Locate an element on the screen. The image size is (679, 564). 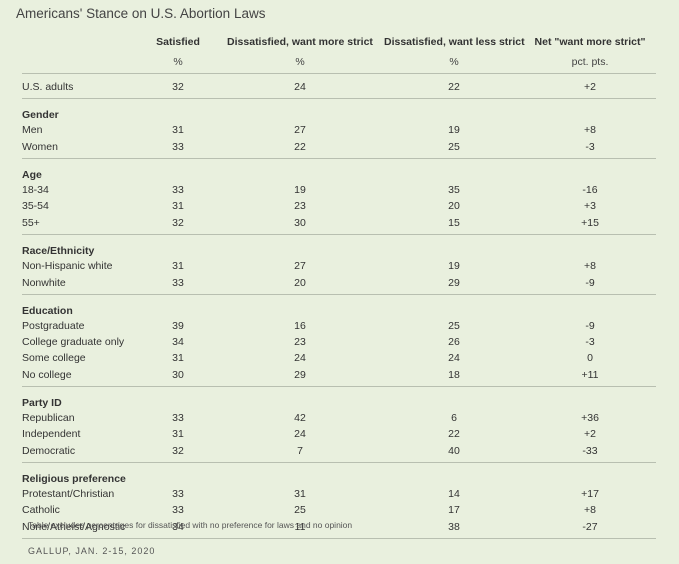
units-label-cell is located at coordinates (81, 62).